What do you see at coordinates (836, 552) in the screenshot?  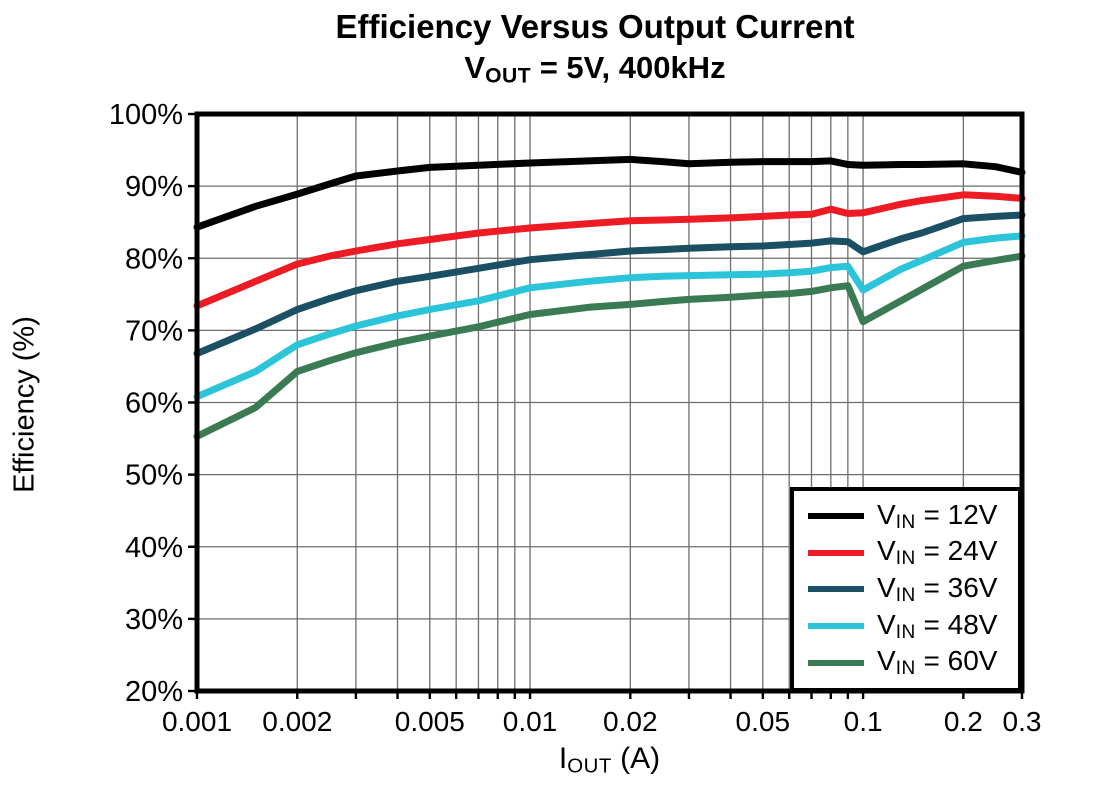 I see `legend-line-swatch-24v` at bounding box center [836, 552].